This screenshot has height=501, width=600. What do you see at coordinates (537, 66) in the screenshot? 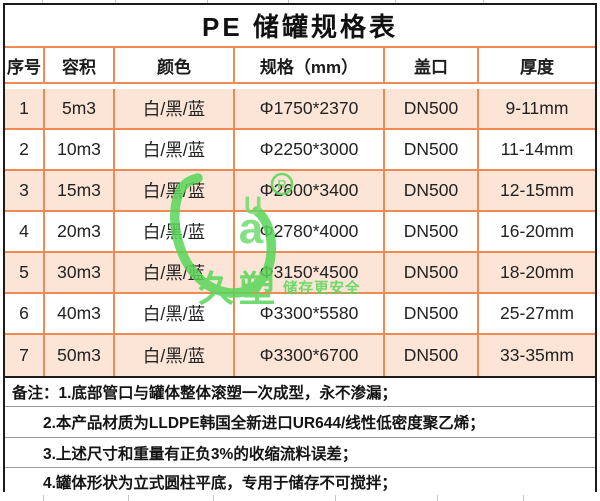
I see `column-header-thickness: 厚度` at bounding box center [537, 66].